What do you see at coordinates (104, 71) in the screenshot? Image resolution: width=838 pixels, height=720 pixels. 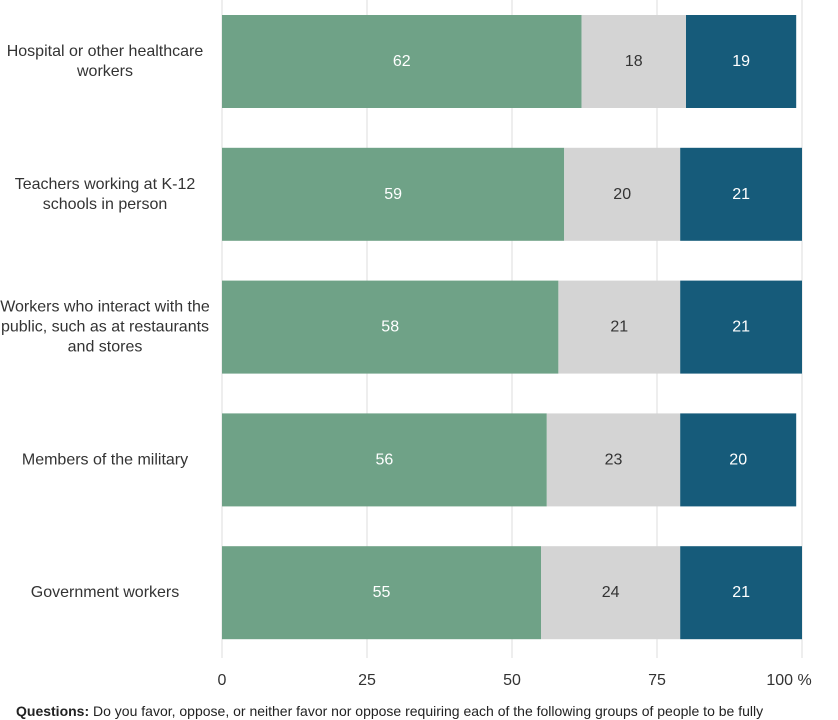 I see `category-label-line: workers` at bounding box center [104, 71].